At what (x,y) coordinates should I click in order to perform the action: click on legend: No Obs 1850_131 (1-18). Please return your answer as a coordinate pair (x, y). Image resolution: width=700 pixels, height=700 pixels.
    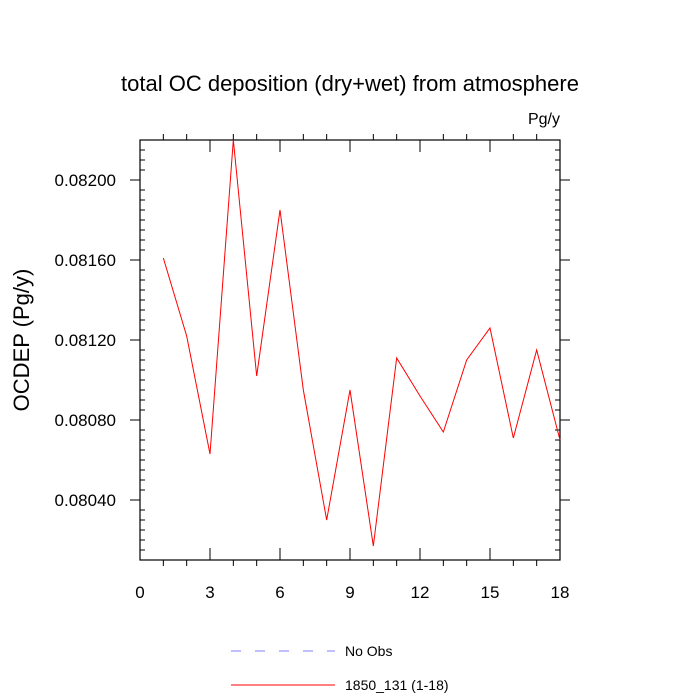
    Looking at the image, I should click on (340, 668).